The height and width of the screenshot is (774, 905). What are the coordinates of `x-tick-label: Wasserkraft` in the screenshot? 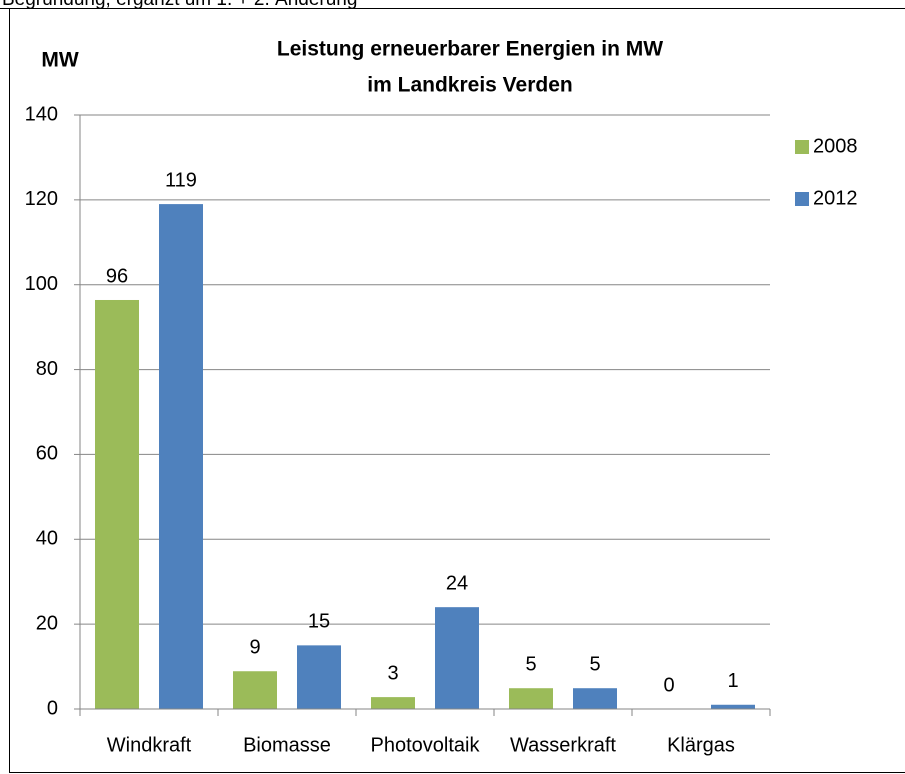 It's located at (563, 745).